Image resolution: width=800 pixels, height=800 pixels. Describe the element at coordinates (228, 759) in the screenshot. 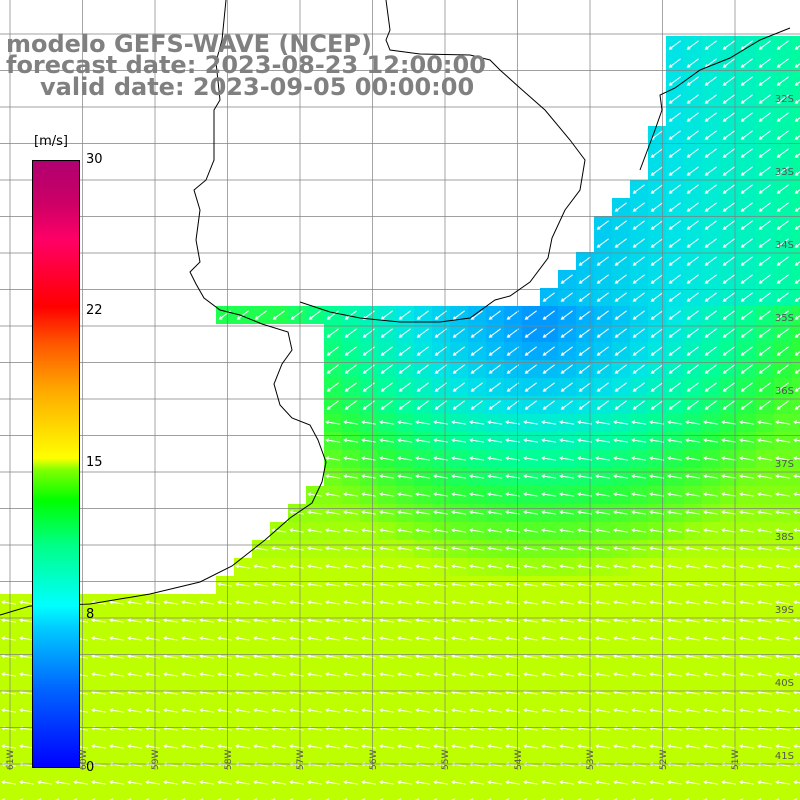

I see `longitude-label: 58W` at that location.